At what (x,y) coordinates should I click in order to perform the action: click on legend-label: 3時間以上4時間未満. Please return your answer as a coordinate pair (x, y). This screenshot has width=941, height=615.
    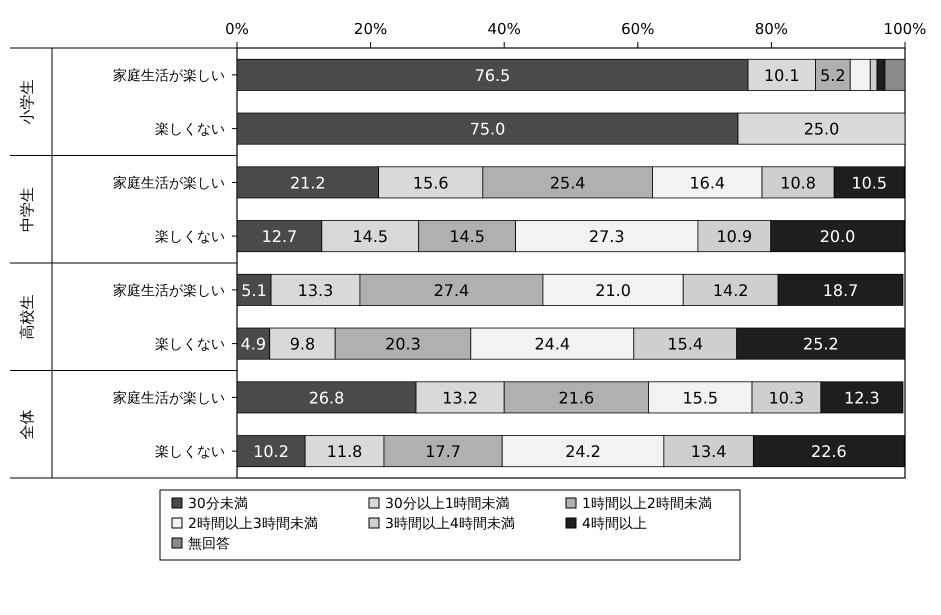
    Looking at the image, I should click on (450, 524).